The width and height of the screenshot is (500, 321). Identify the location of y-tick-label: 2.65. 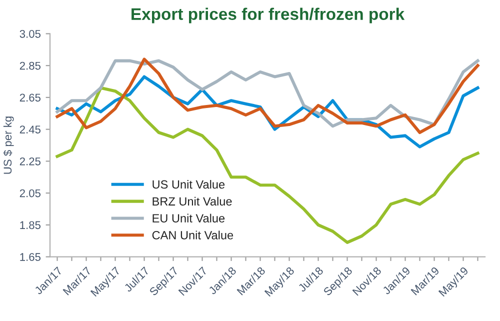
(30, 98).